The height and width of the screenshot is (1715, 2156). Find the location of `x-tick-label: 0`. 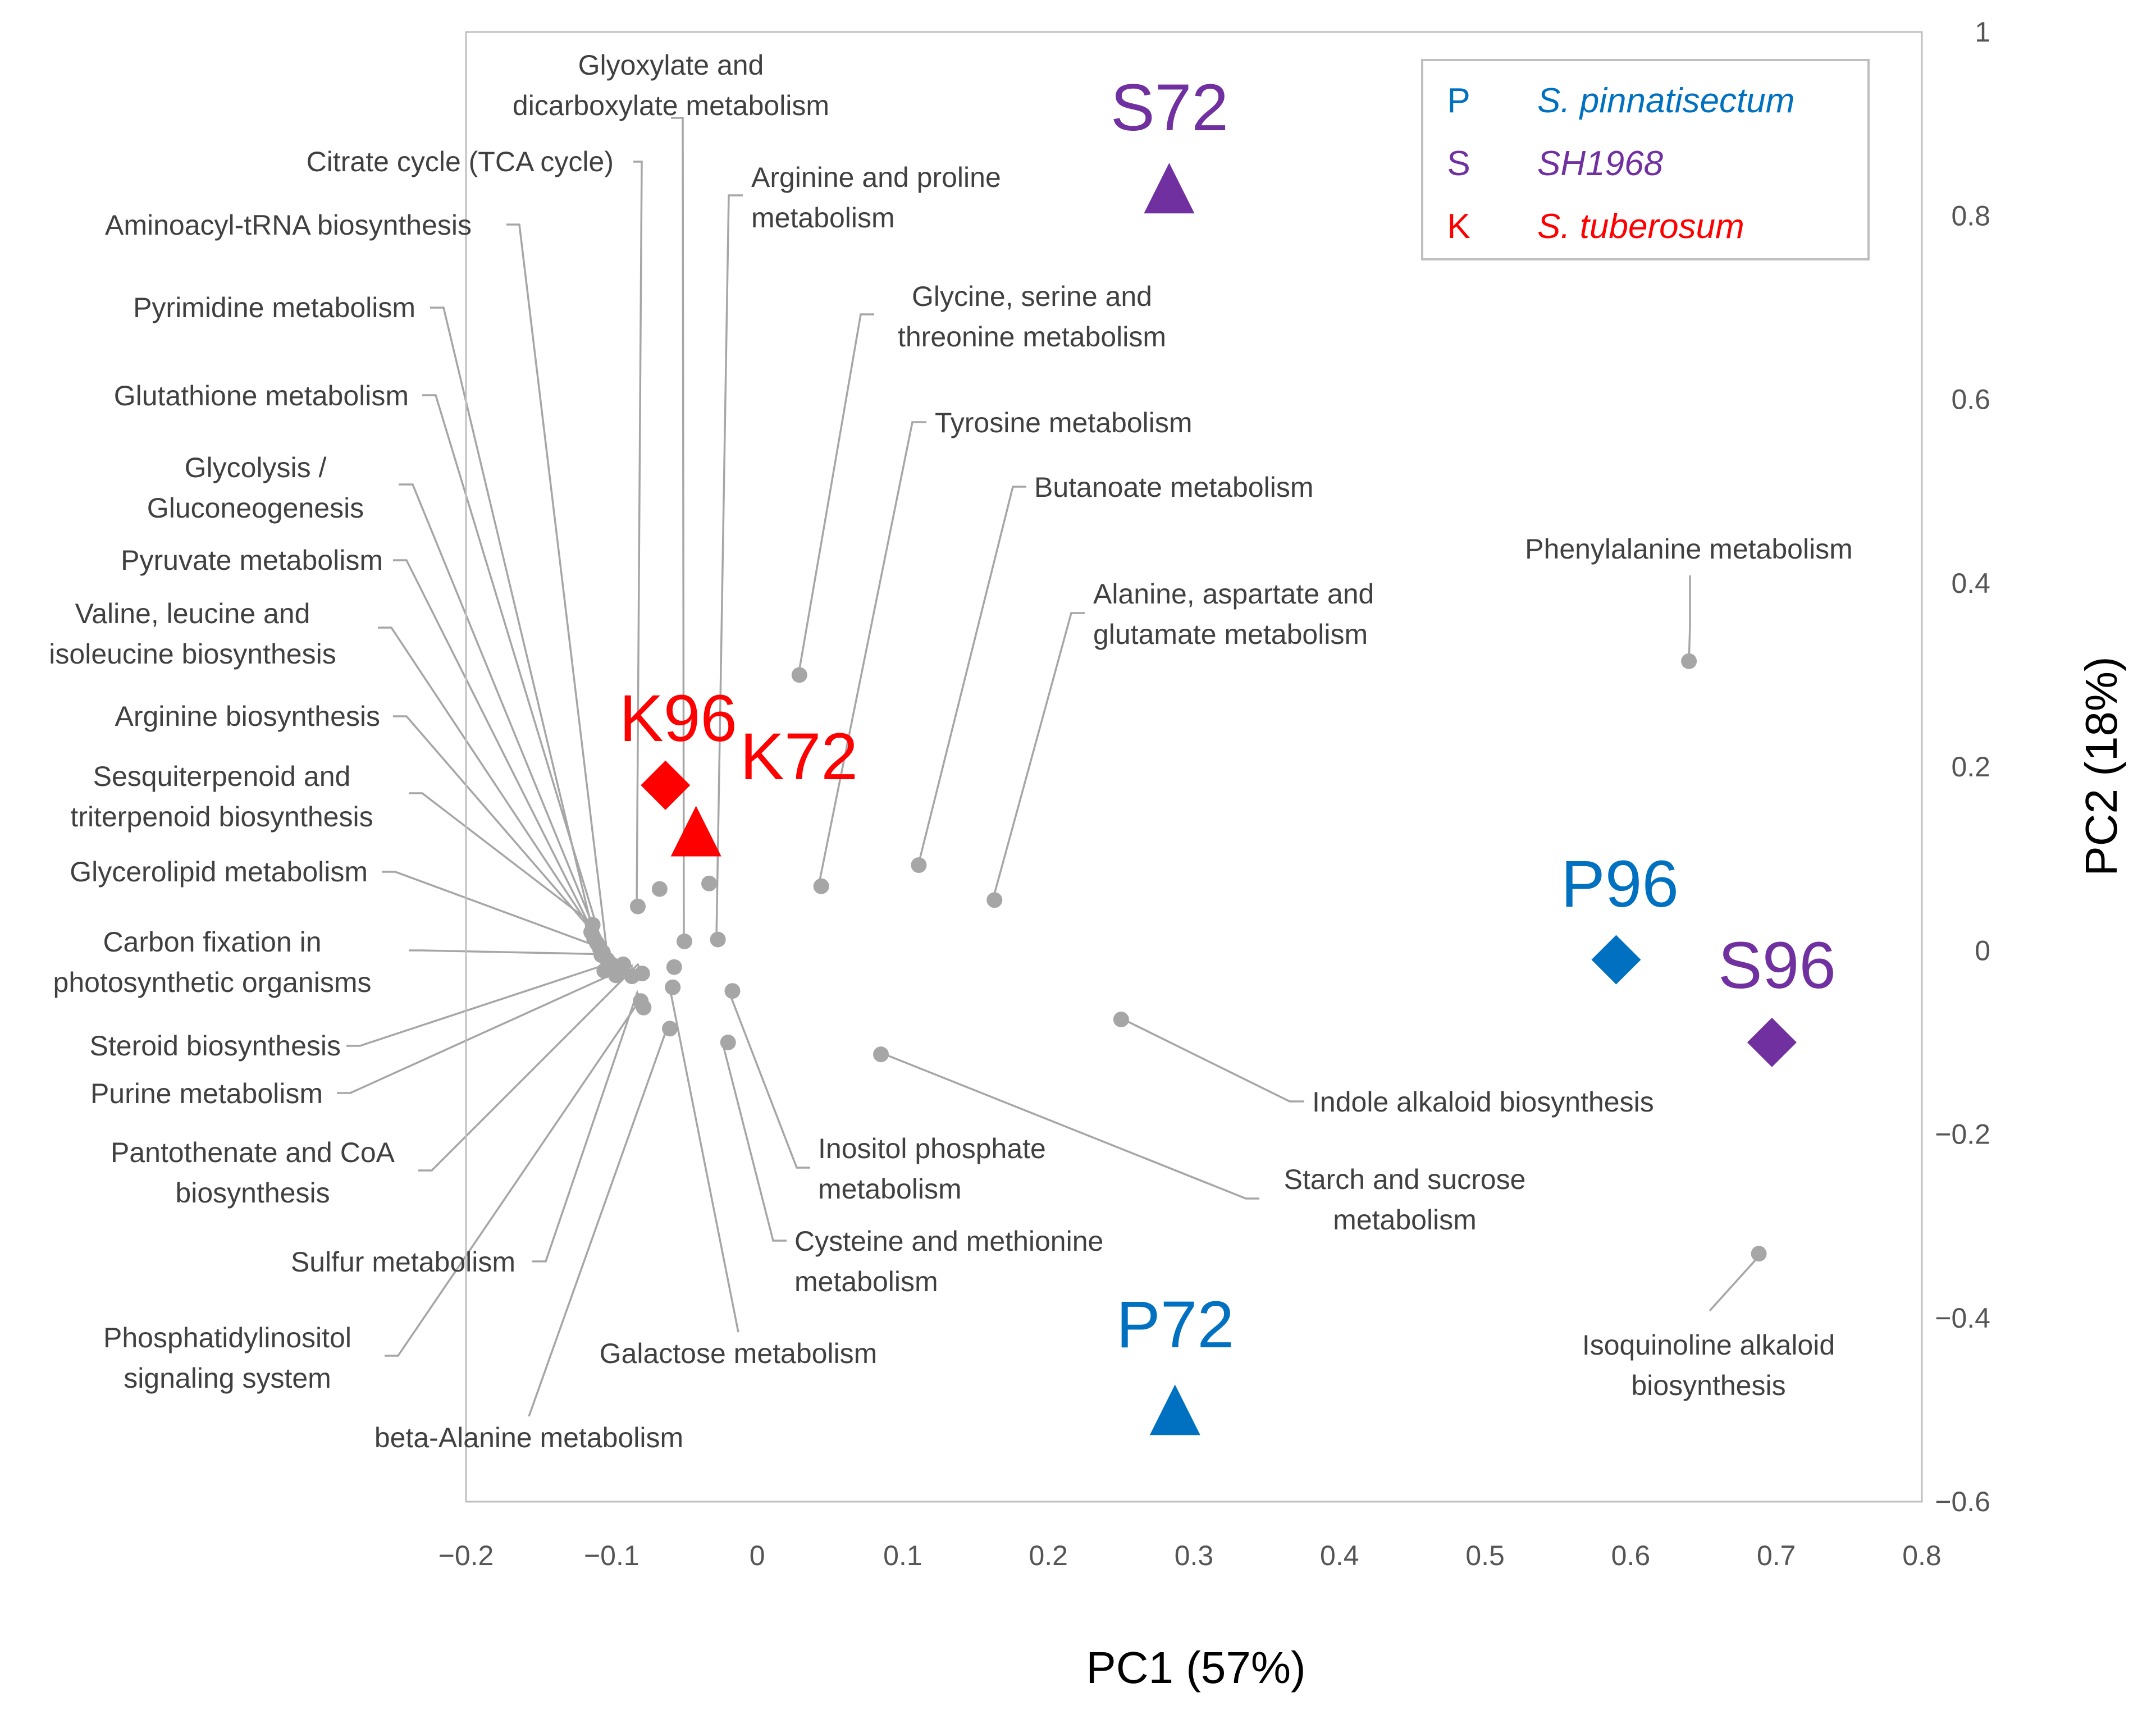

x-tick-label: 0 is located at coordinates (757, 1555).